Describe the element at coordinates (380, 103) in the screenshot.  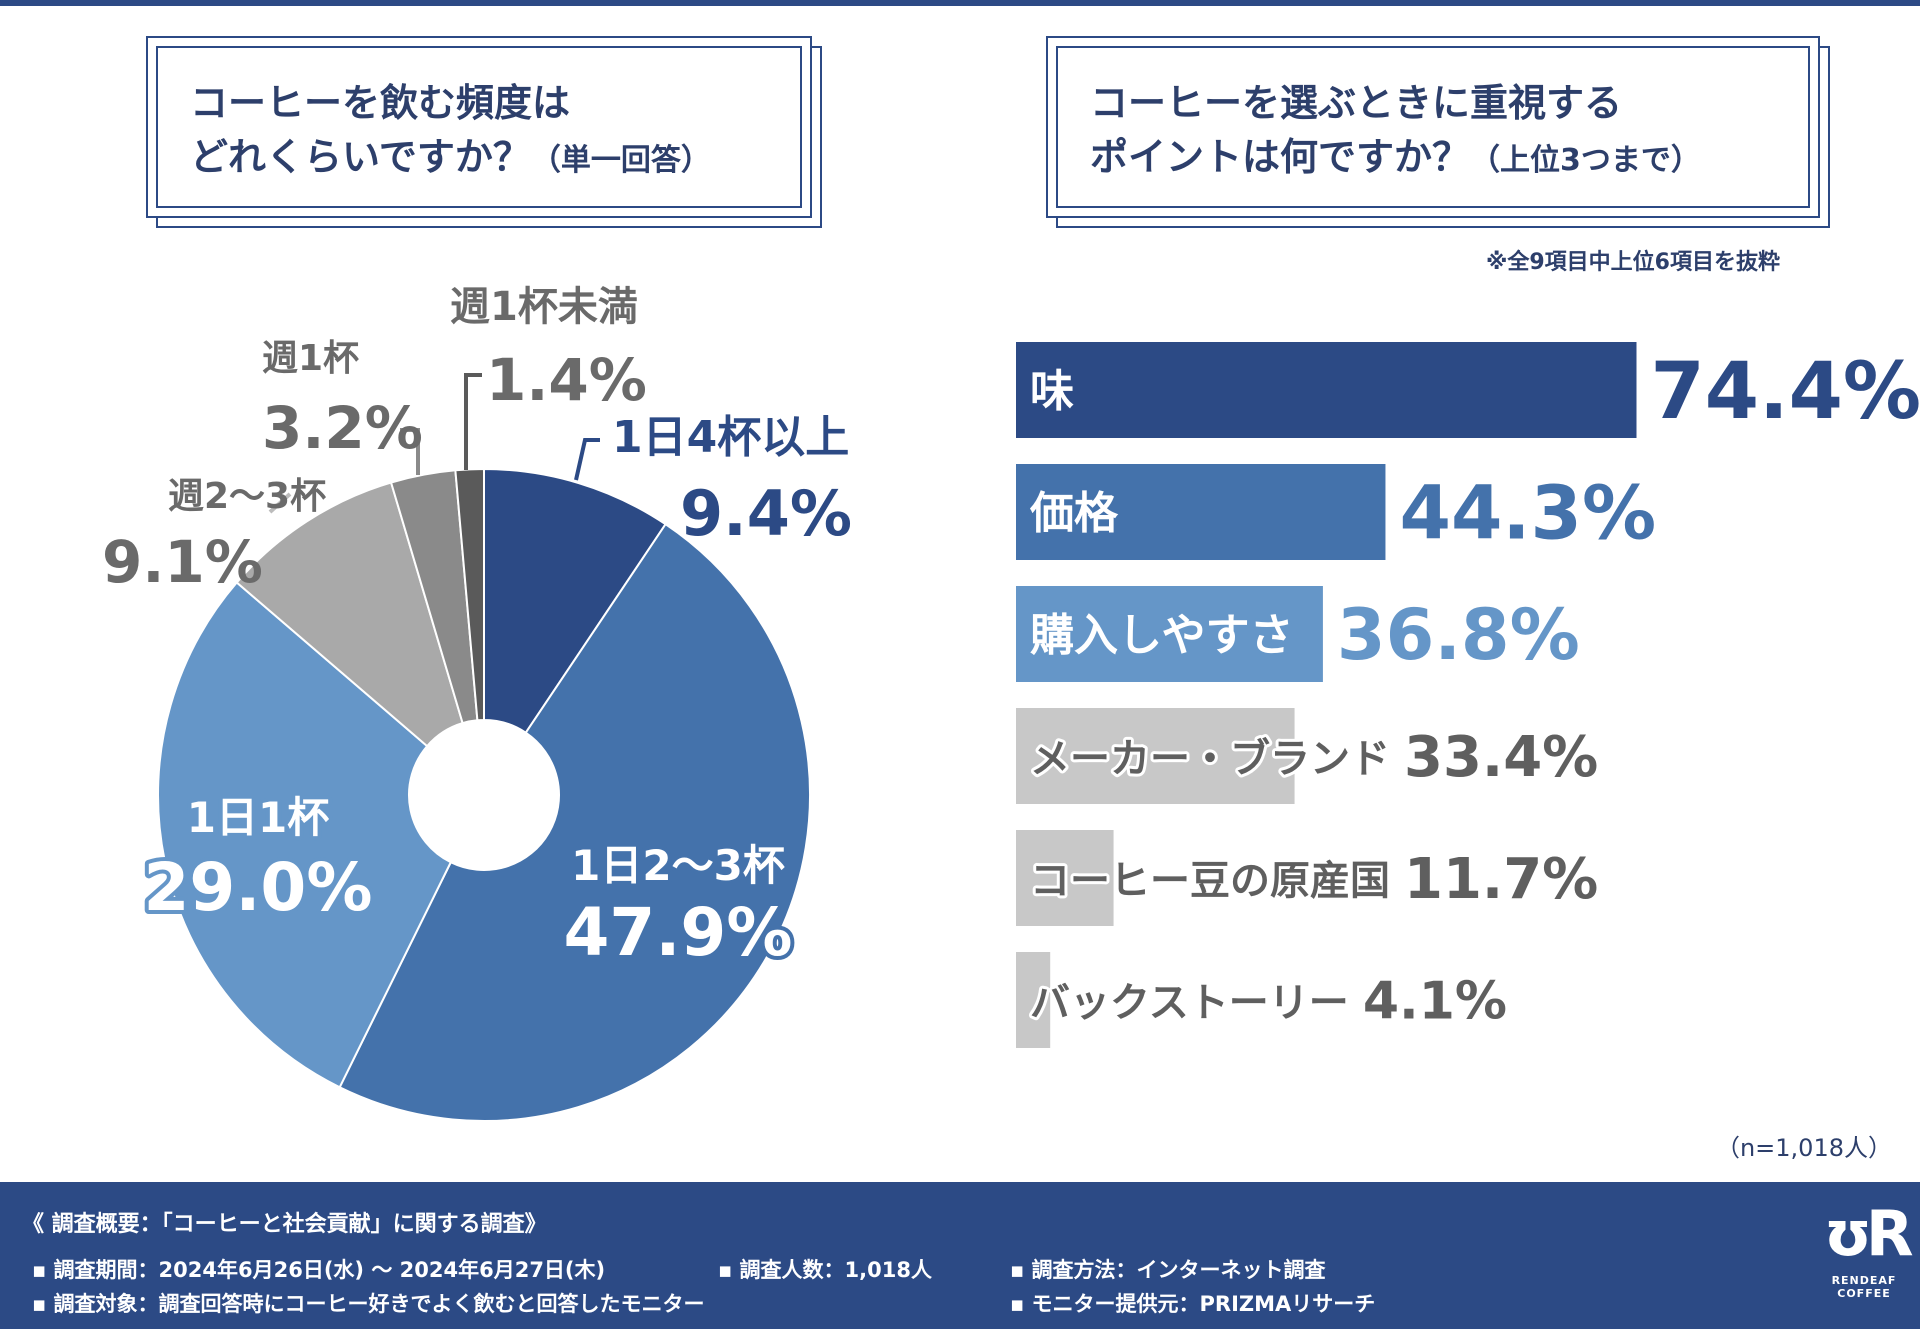
I see `left-question-line1: コーヒーを飲む頻度は` at that location.